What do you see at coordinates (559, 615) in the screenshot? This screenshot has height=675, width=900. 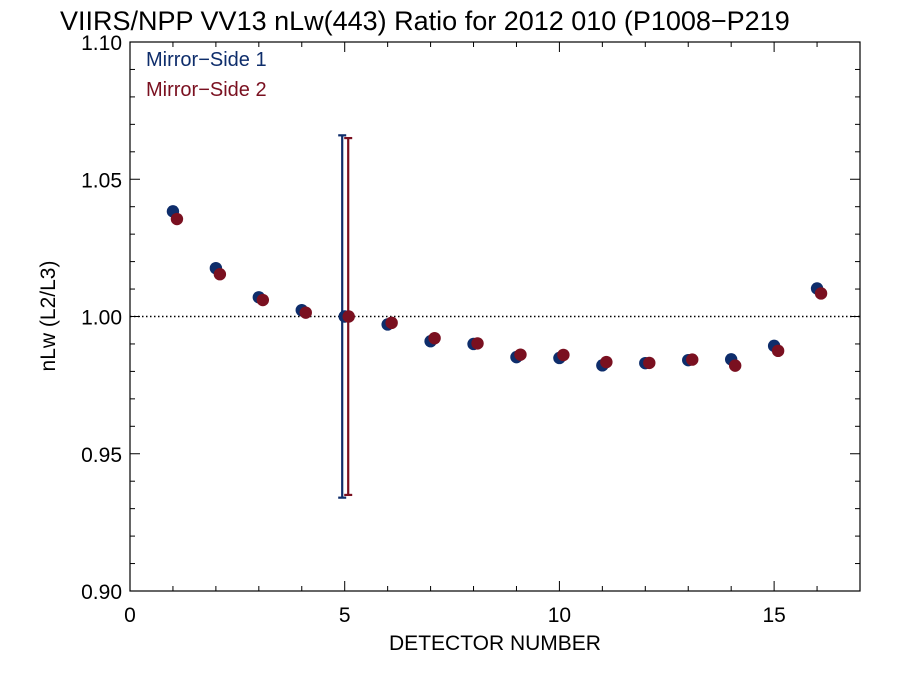 I see `x-tick-label: 10` at bounding box center [559, 615].